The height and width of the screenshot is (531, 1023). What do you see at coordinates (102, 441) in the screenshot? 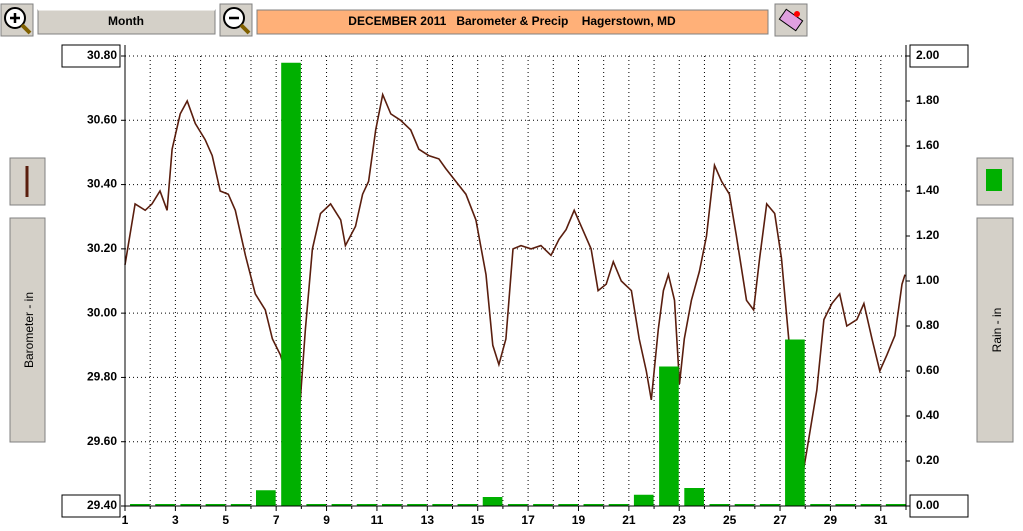
I see `yticks-label: 29.60` at bounding box center [102, 441].